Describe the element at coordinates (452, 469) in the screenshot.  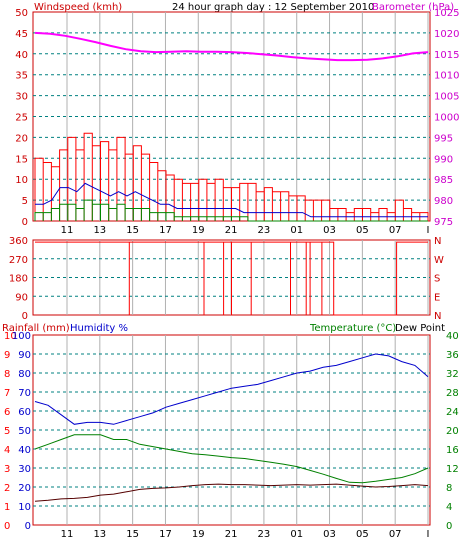
I see `temp-tick-label: 12` at that location.